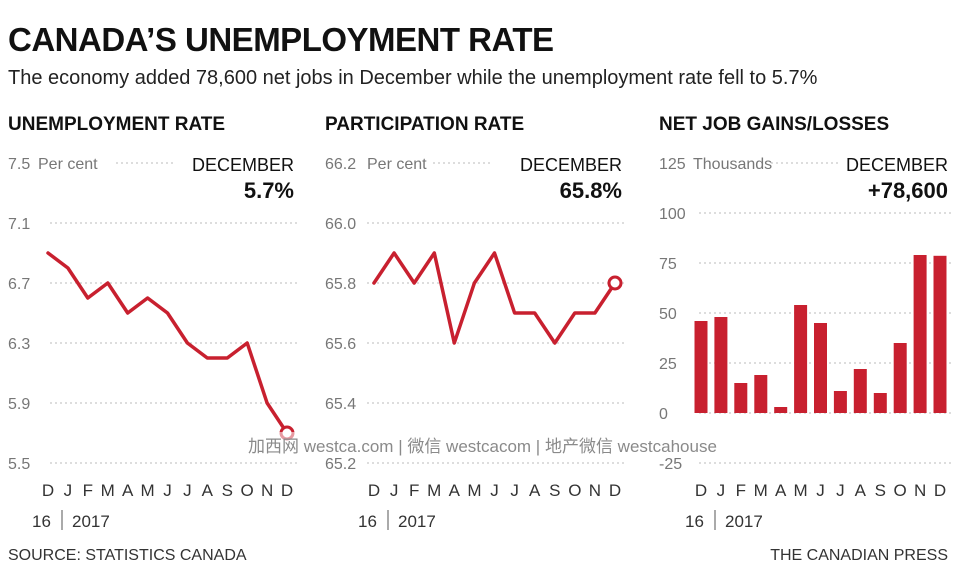 This screenshot has width=960, height=575. I want to click on y-tick-label-1-2: 65.8, so click(340, 284).